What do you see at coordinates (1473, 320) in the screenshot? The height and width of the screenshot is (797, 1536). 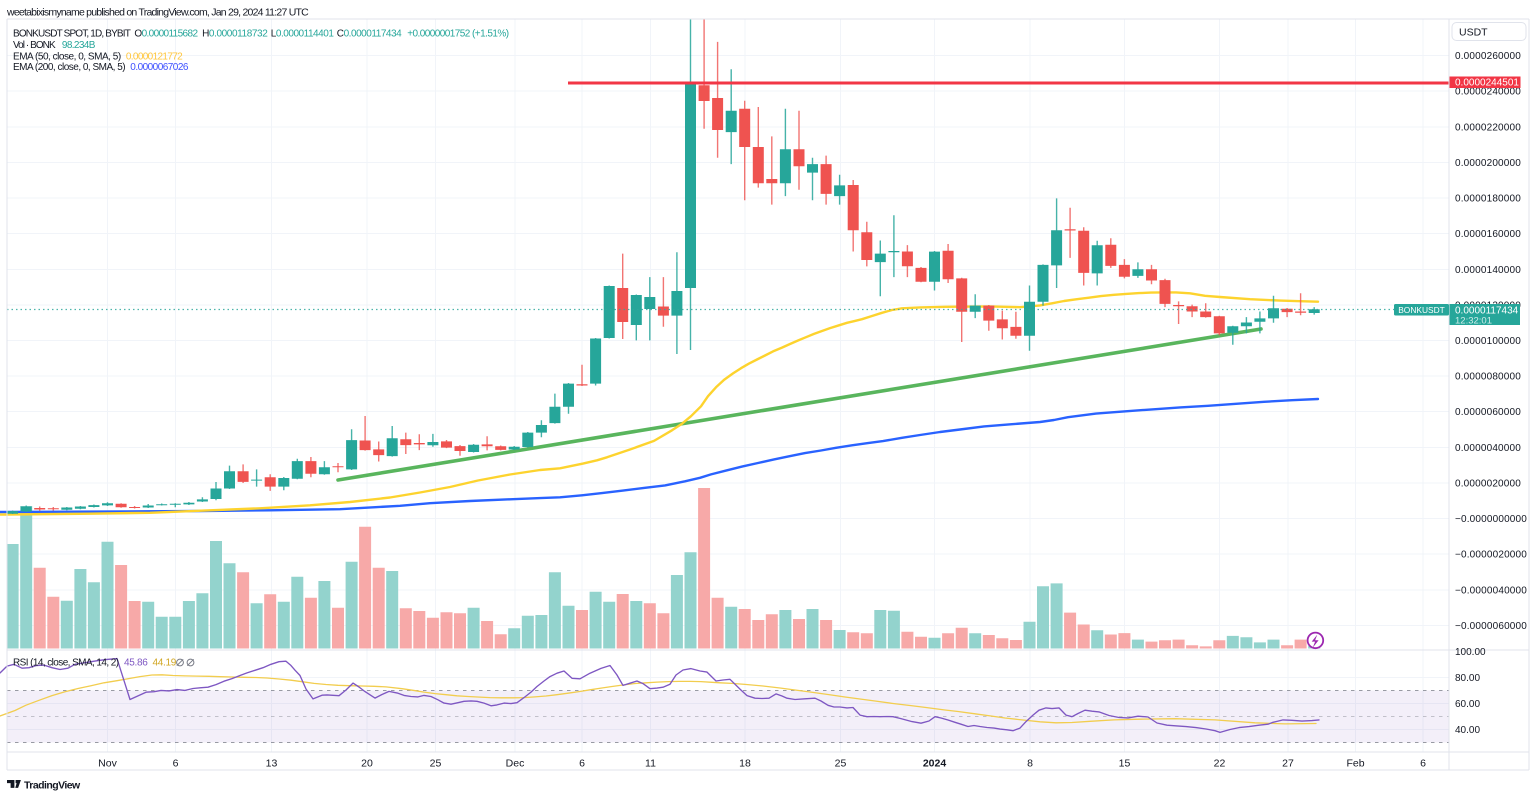 I see `svg-text: 12:32:01` at bounding box center [1473, 320].